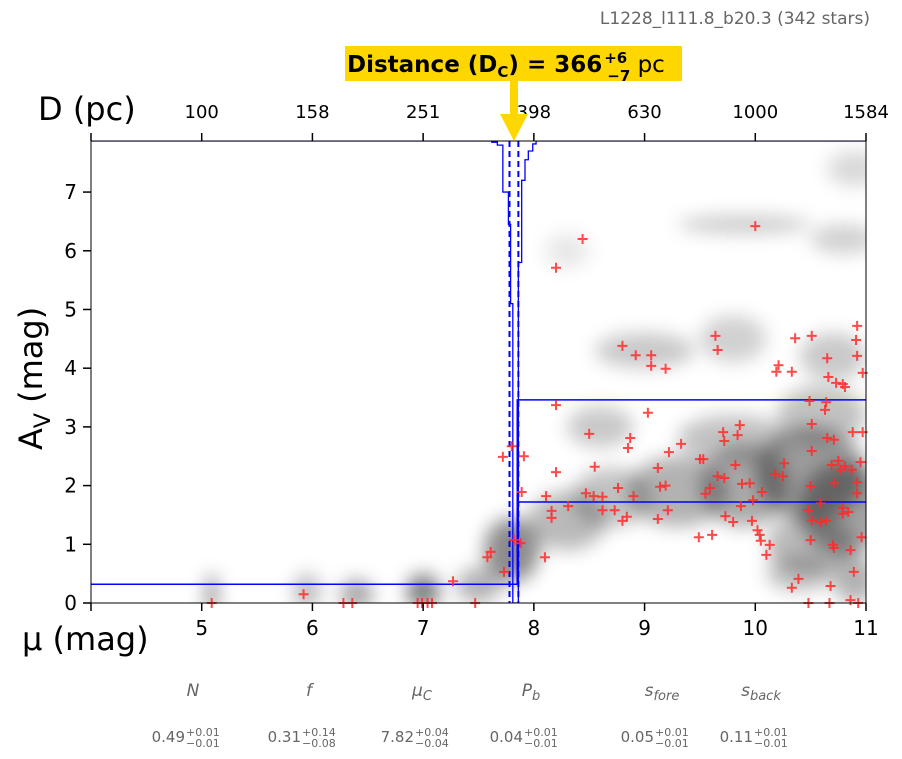 The width and height of the screenshot is (902, 759). What do you see at coordinates (555, 65) in the screenshot?
I see `annotation-value: ) = 366` at bounding box center [555, 65].